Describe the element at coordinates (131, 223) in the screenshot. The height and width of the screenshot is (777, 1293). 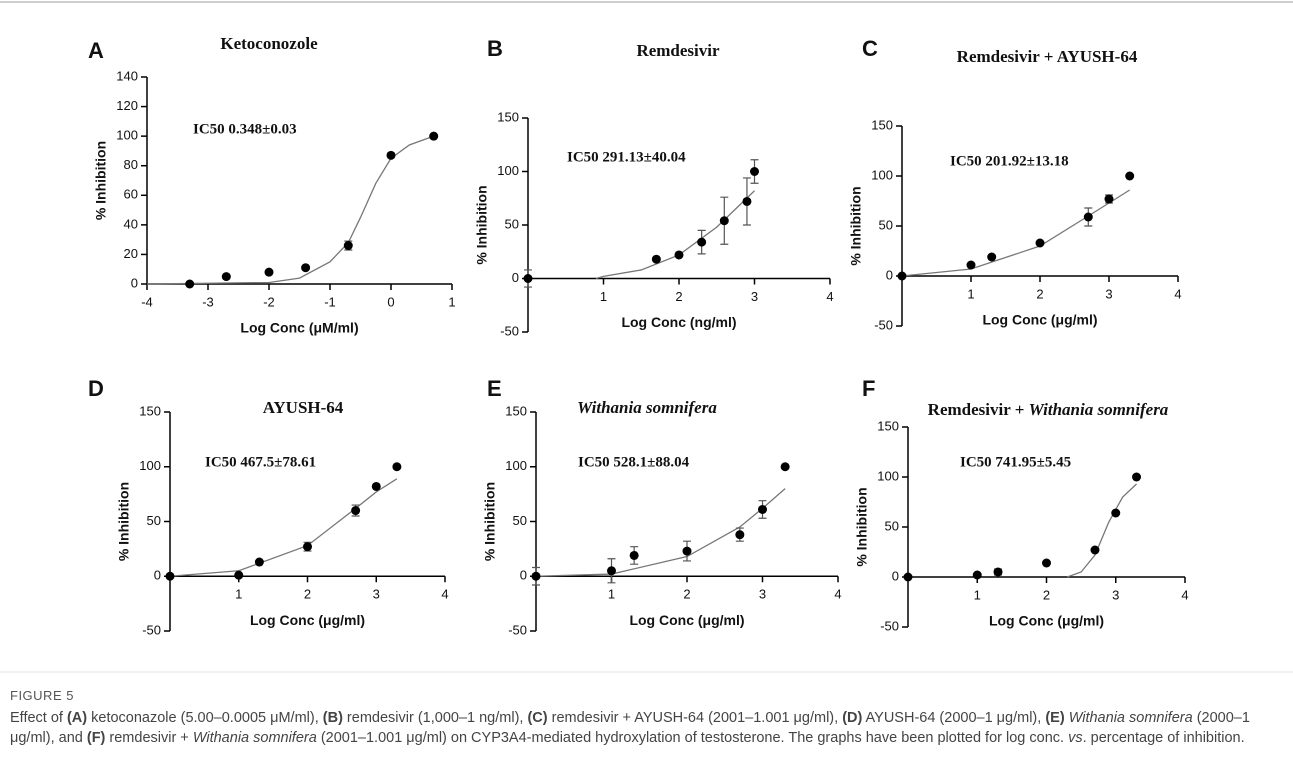
I see `y-tick-label: 40` at that location.